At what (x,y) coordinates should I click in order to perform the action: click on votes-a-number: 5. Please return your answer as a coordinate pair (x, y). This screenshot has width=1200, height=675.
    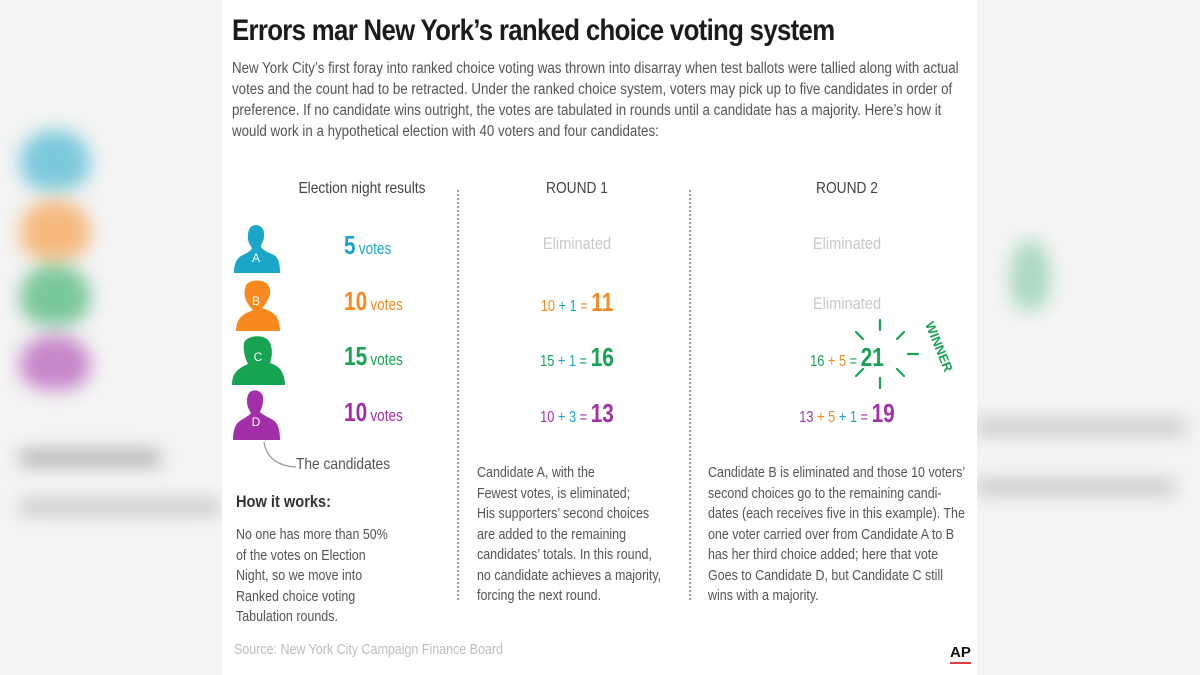
    Looking at the image, I should click on (350, 245).